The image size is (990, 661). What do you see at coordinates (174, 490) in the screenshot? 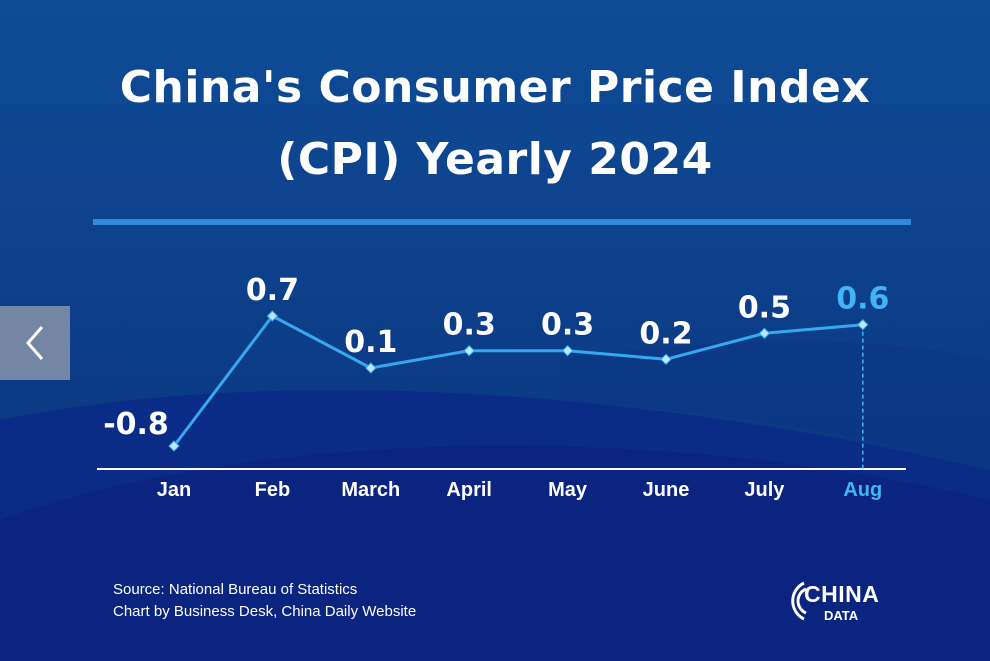
I see `x-tick-label: Jan` at bounding box center [174, 490].